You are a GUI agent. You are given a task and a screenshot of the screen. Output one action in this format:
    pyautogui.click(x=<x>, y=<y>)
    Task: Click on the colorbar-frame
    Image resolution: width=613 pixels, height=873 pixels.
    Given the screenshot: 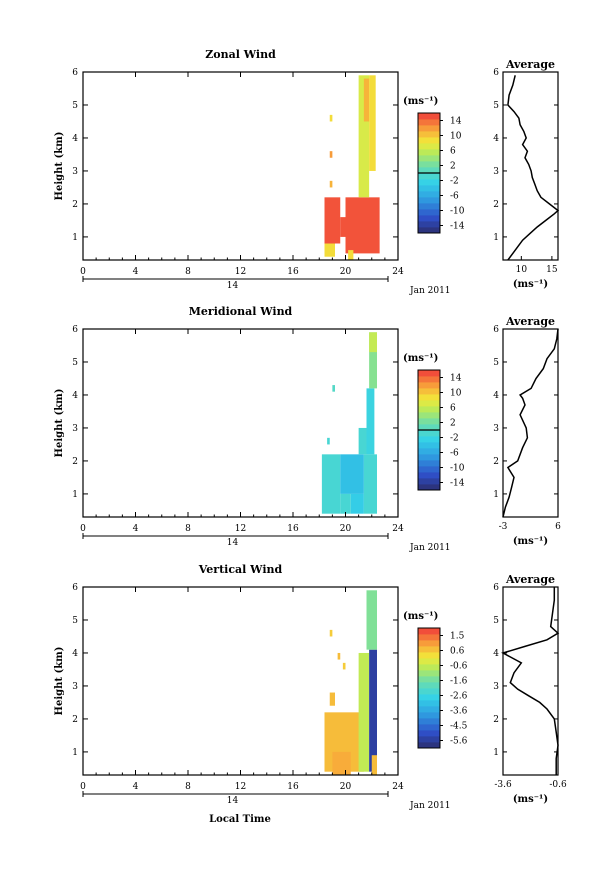 What is the action you would take?
    pyautogui.click(x=429, y=688)
    